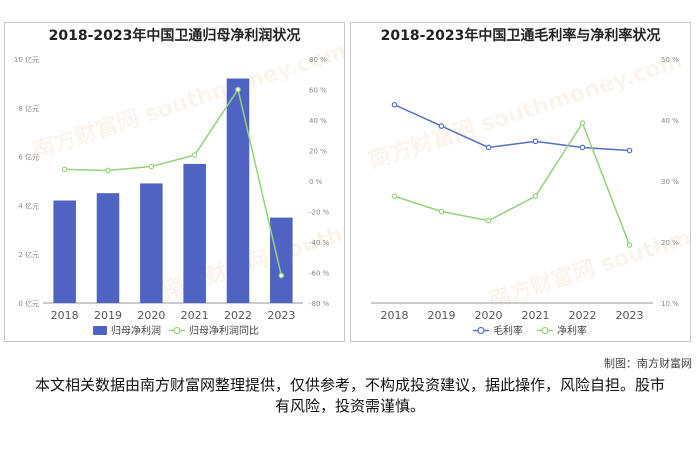 This screenshot has width=700, height=467. Describe the element at coordinates (136, 330) in the screenshot. I see `legend-label: 归母净利润` at that location.